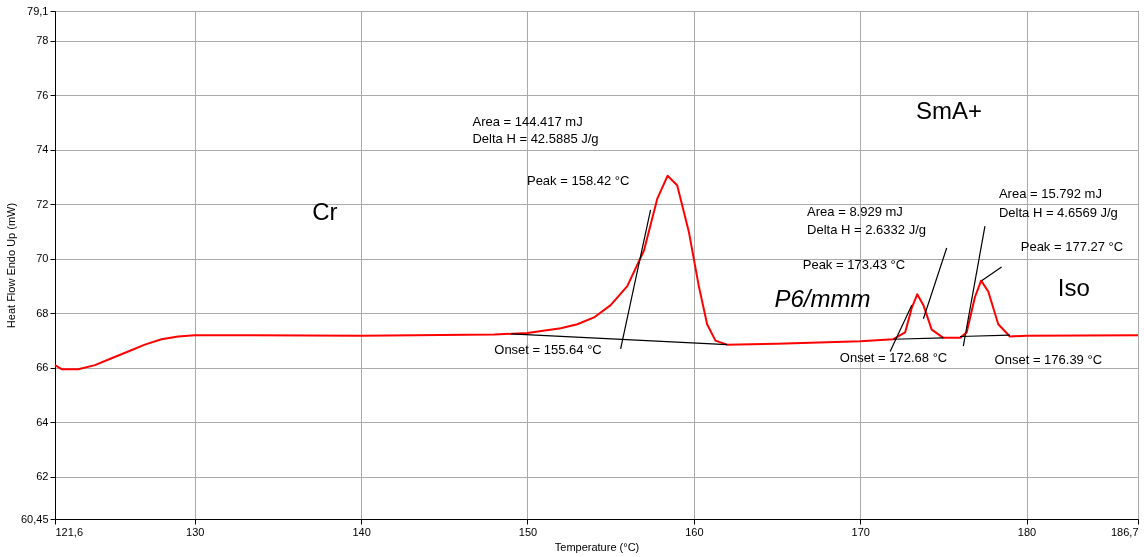 Image resolution: width=1144 pixels, height=557 pixels. I want to click on y-tick-label: 66, so click(42, 367).